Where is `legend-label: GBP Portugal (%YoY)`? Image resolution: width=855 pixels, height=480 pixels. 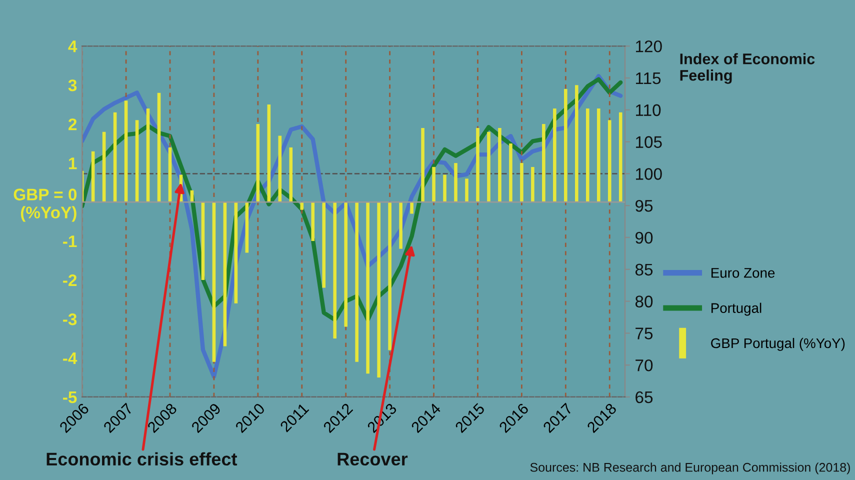 legend-label: GBP Portugal (%YoY) is located at coordinates (778, 344).